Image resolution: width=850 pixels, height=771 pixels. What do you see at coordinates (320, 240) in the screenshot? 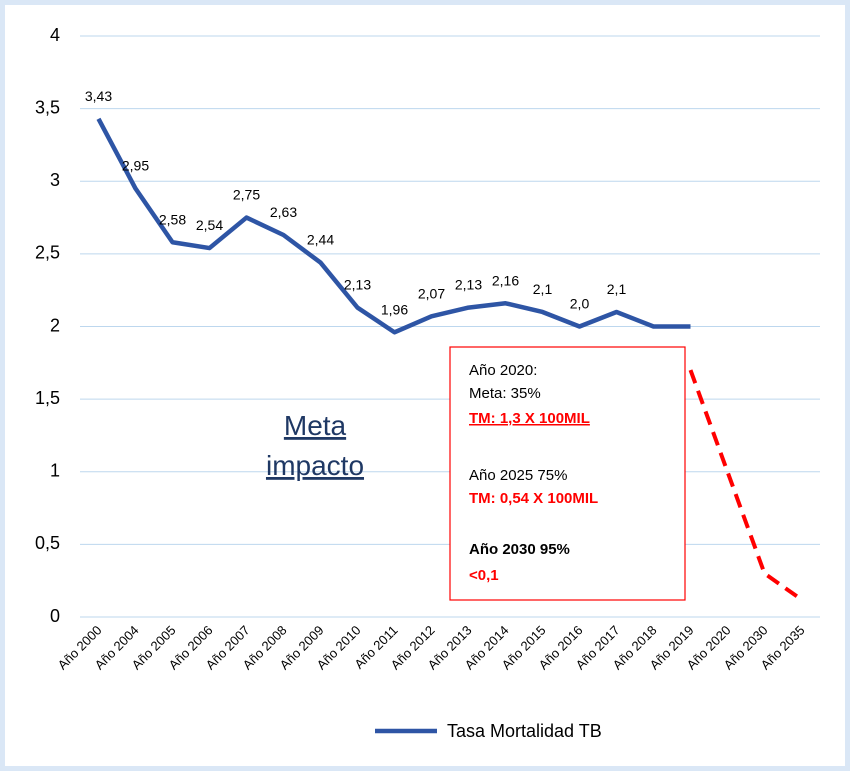
I see `data-label: 2,44` at bounding box center [320, 240].